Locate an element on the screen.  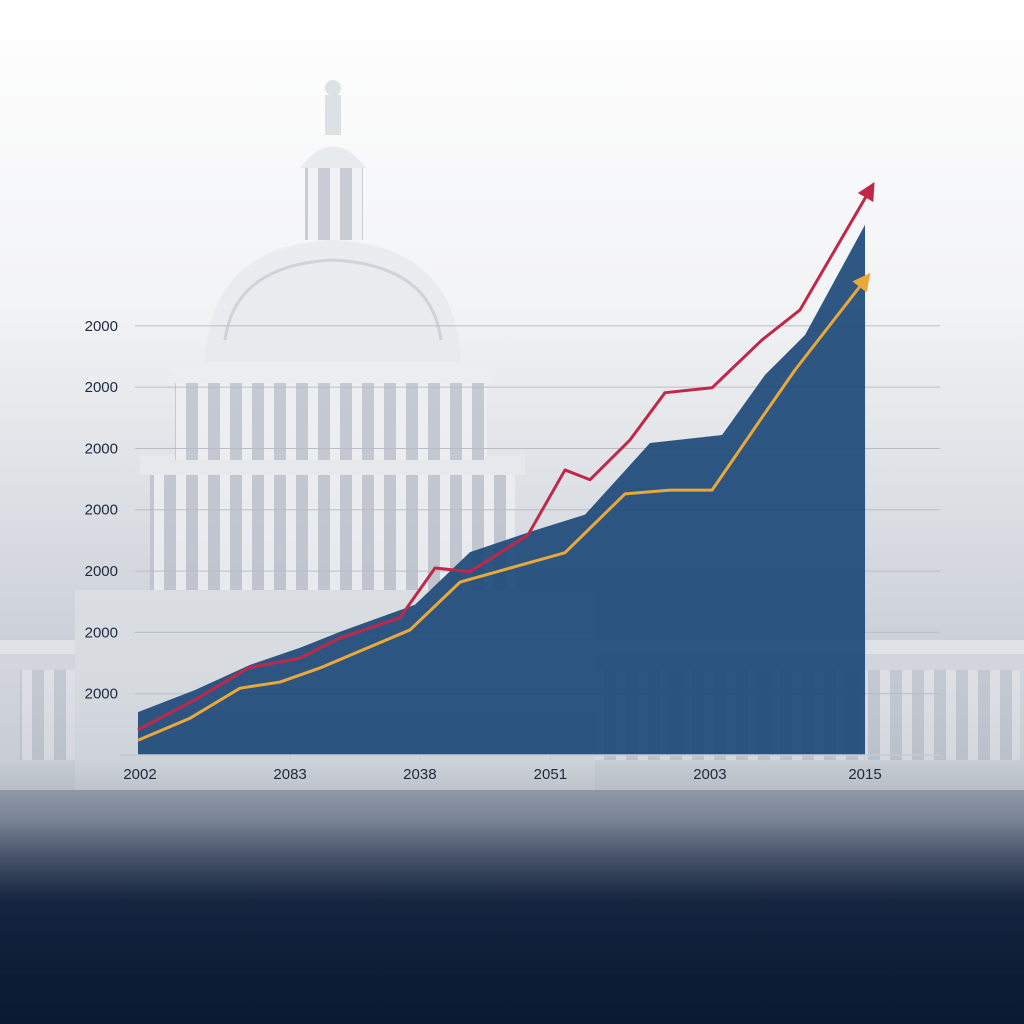
x-tick-label: 2038 is located at coordinates (419, 774).